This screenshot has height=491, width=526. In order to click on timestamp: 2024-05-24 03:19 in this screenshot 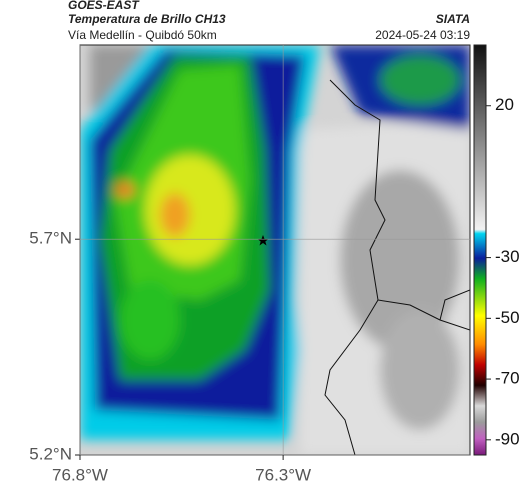, I will do `click(422, 35)`.